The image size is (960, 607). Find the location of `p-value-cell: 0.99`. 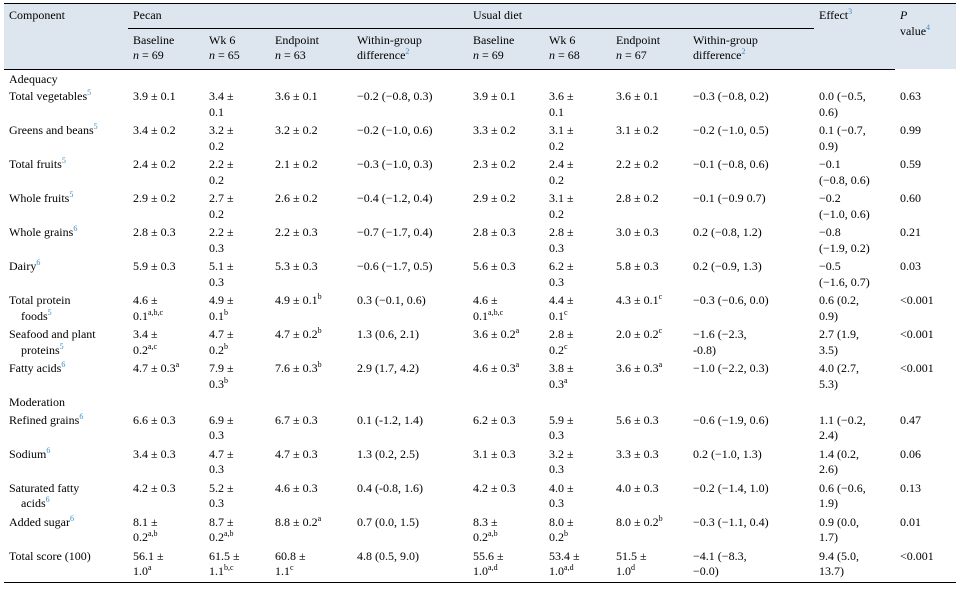

p-value-cell: 0.99 is located at coordinates (911, 130).